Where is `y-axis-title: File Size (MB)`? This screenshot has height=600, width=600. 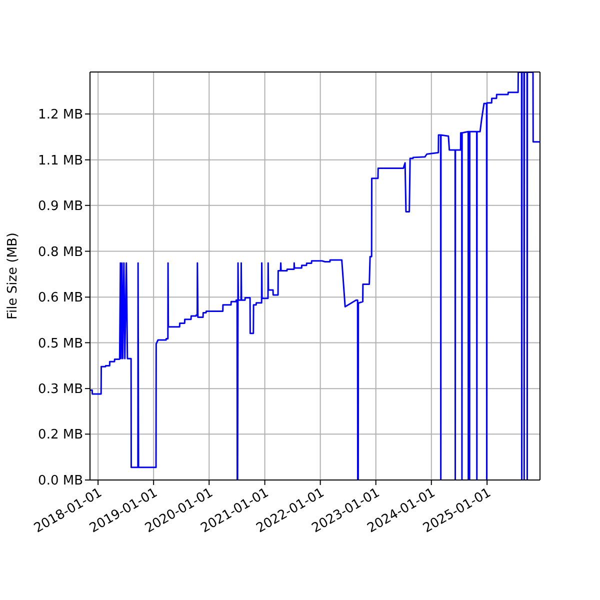 y-axis-title: File Size (MB) is located at coordinates (13, 276).